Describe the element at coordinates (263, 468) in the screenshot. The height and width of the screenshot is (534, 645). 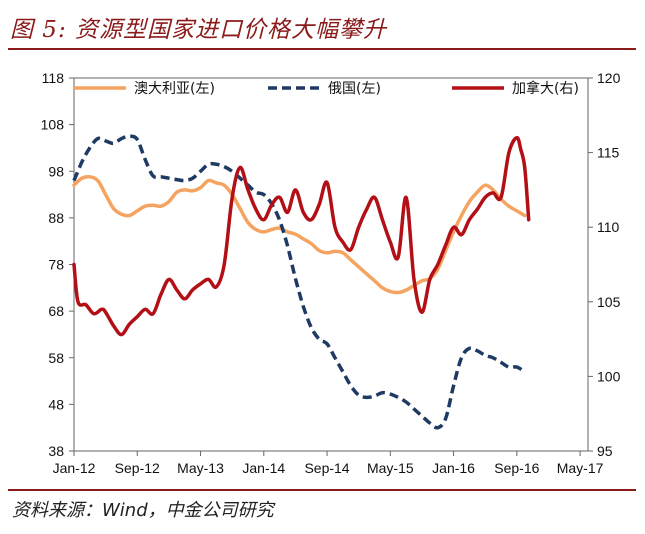
I see `x-tick-label: Jan-14` at that location.